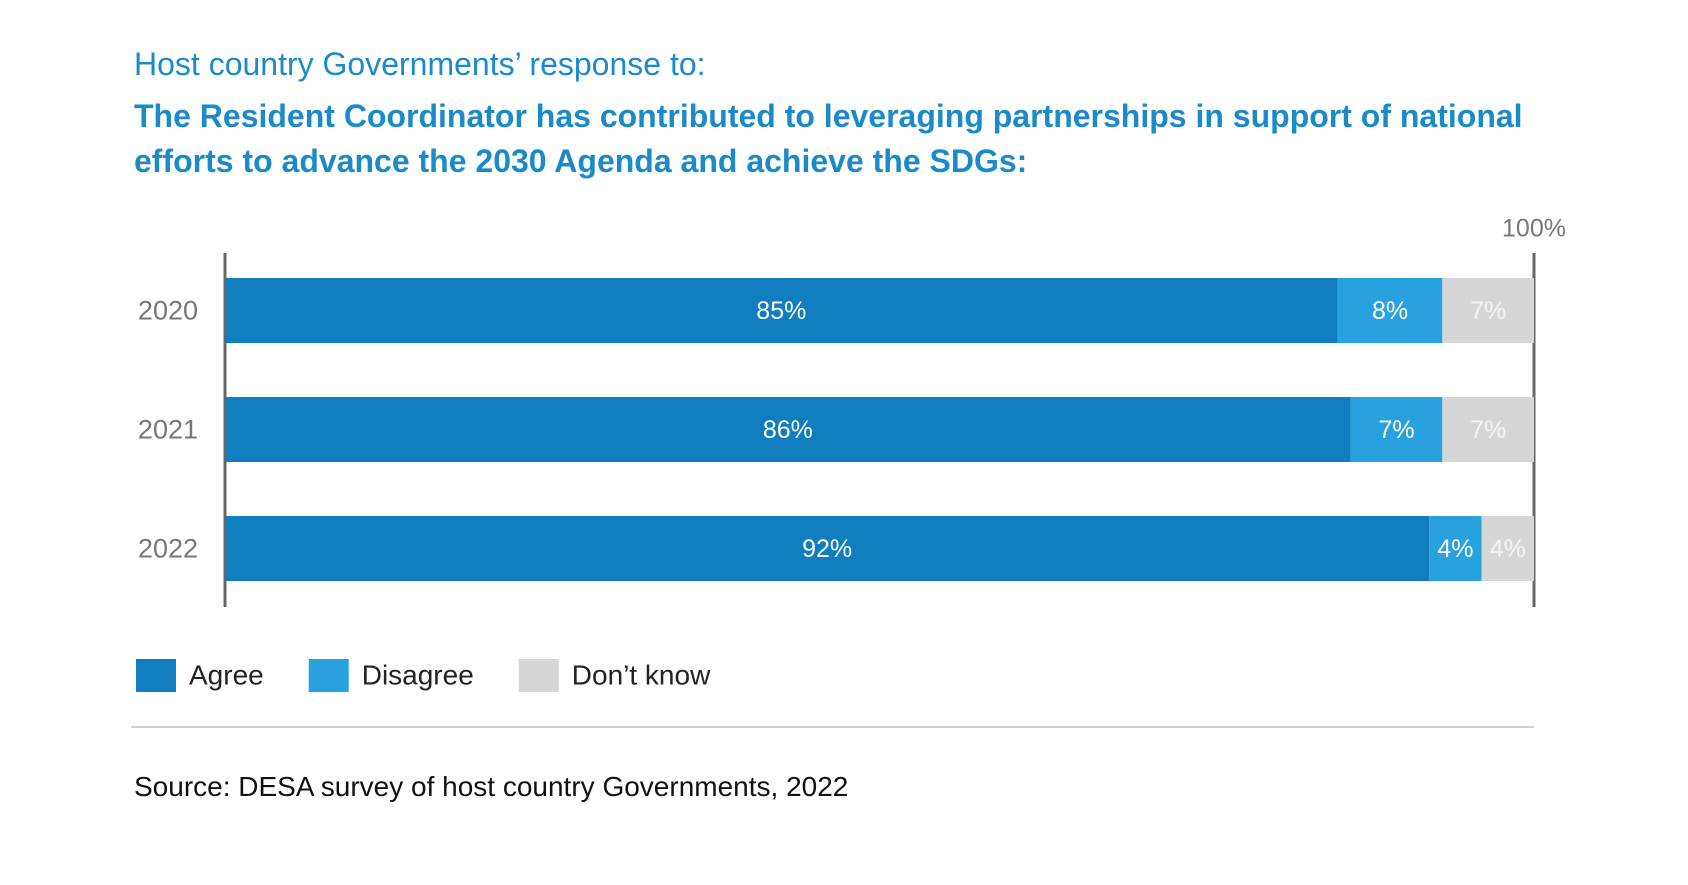  Describe the element at coordinates (168, 430) in the screenshot. I see `y-tick-label: 2021` at that location.